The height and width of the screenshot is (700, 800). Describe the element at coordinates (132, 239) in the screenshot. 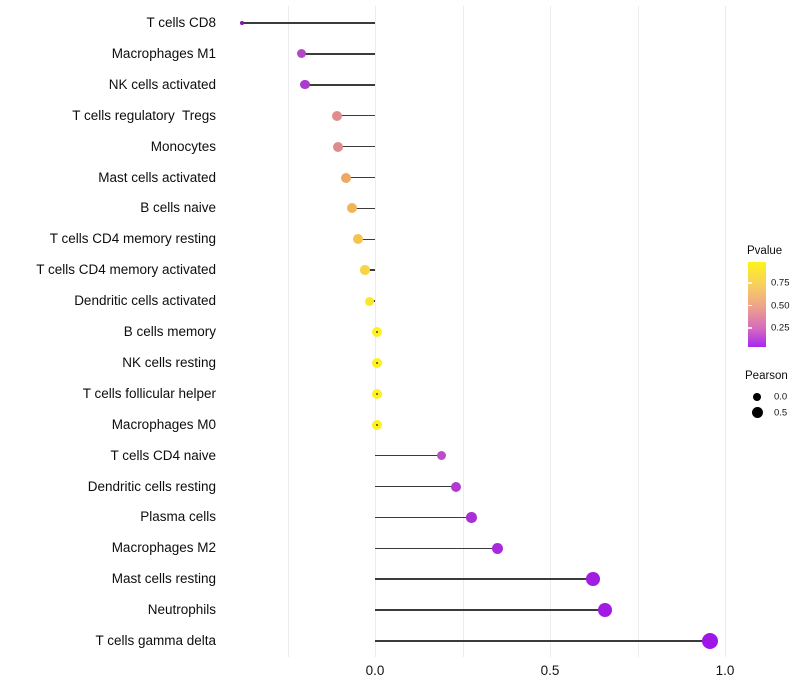

I see `y-axis-label: T cells CD4 memory resting` at that location.